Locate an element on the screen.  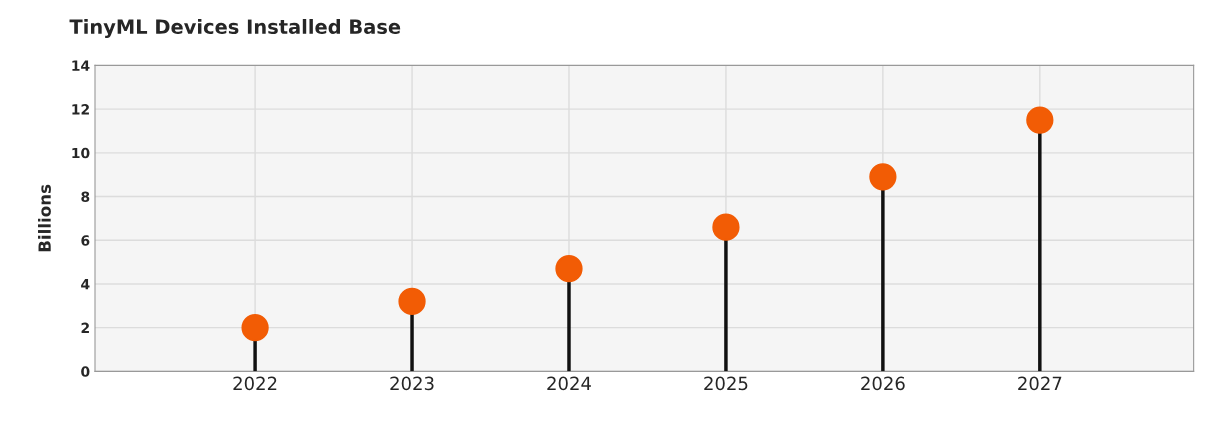
x-tick-label: 2026 is located at coordinates (883, 383).